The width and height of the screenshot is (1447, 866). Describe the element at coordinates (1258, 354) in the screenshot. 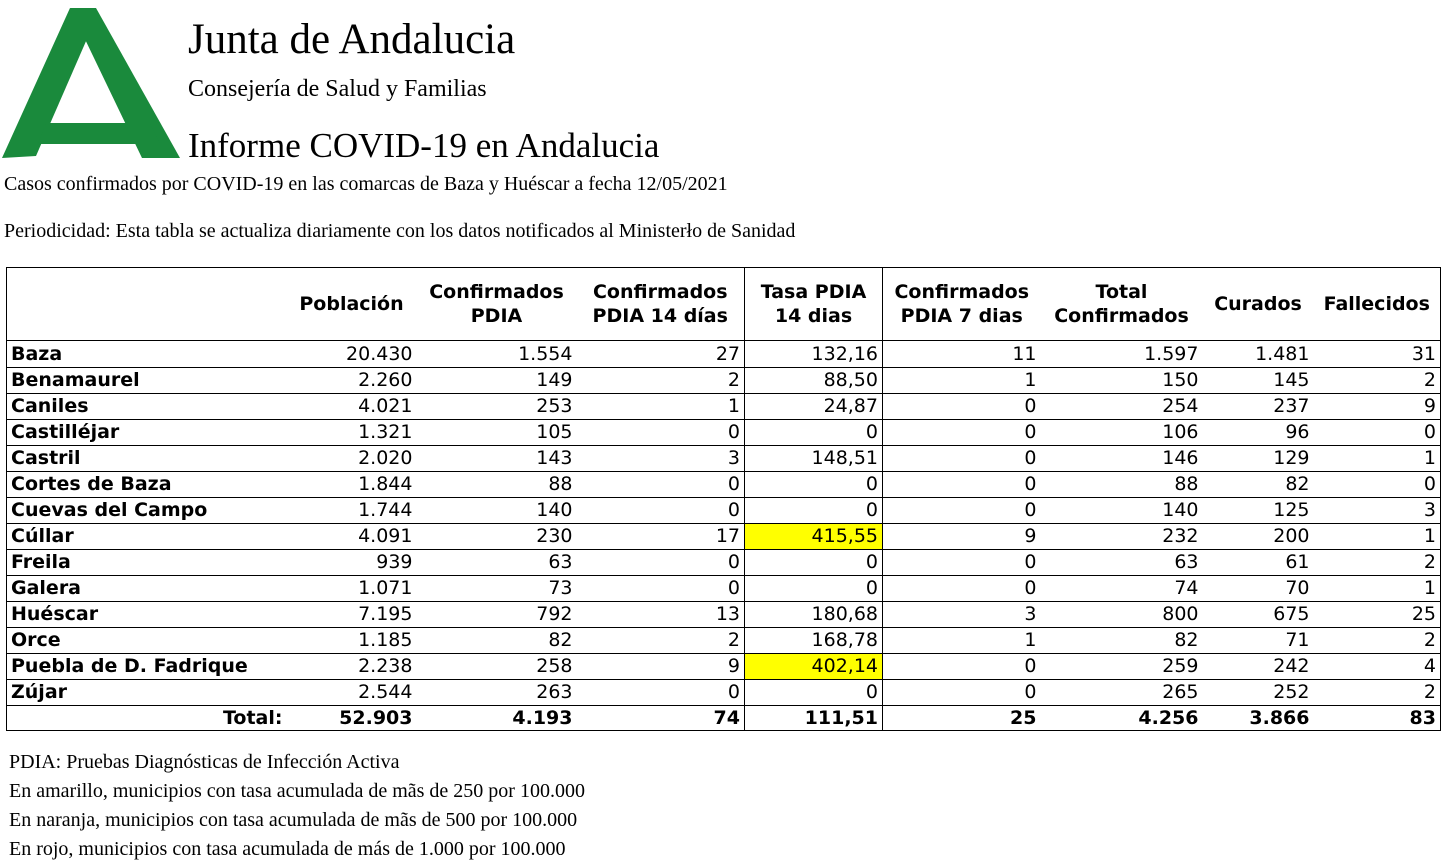

I see `cell-recovered: 1.481` at that location.